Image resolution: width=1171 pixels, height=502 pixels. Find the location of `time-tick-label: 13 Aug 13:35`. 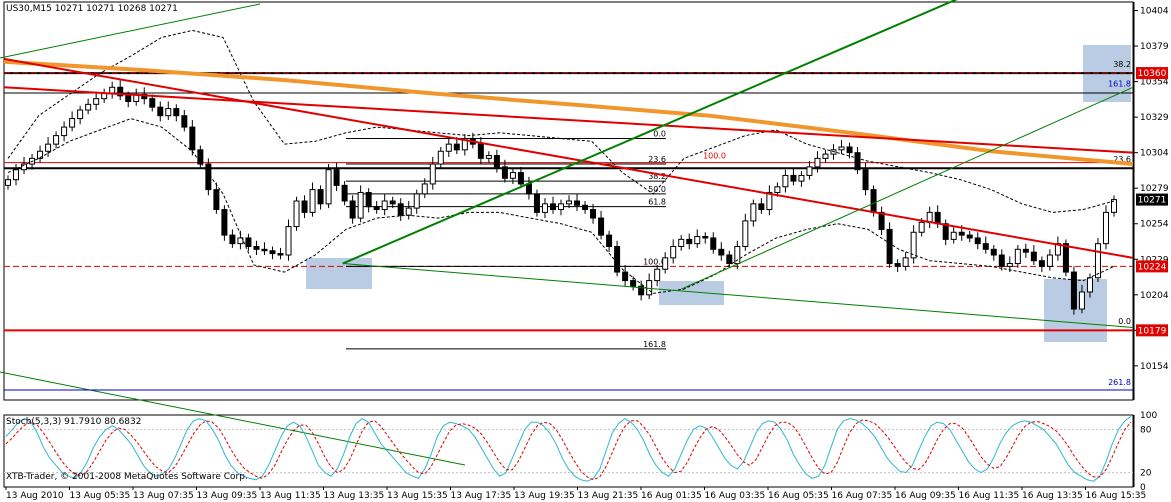

time-tick-label: 13 Aug 13:35 is located at coordinates (354, 496).